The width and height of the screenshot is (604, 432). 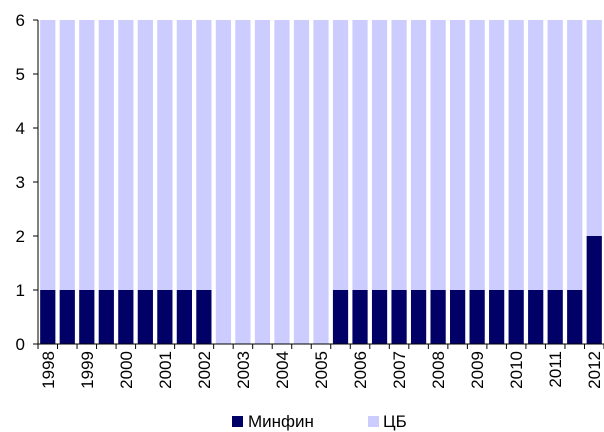 What do you see at coordinates (20, 74) in the screenshot?
I see `y-tick-label-5: 5` at bounding box center [20, 74].